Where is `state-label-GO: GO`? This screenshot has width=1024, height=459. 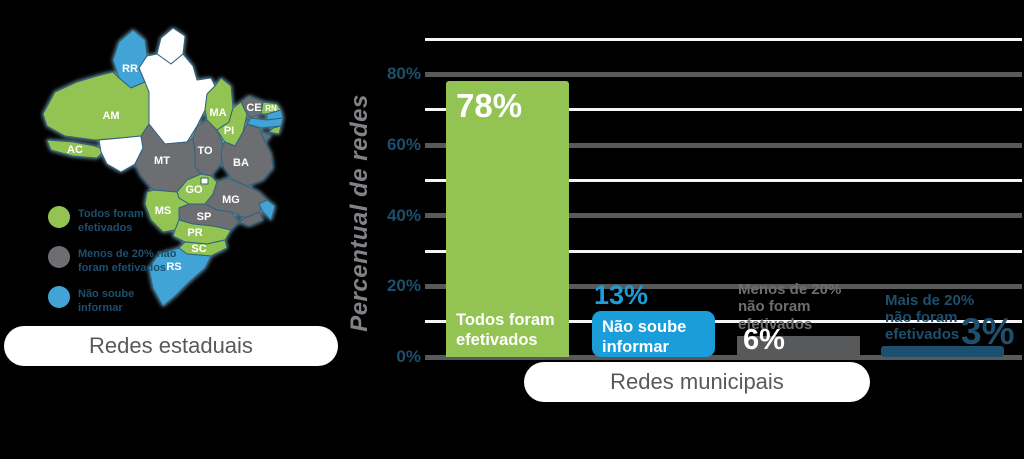 state-label-GO: GO is located at coordinates (194, 190).